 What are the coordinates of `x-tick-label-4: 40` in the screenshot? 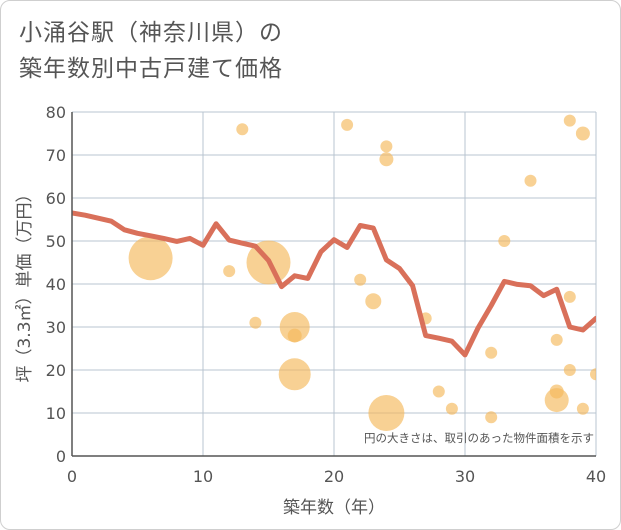 It's located at (596, 476).